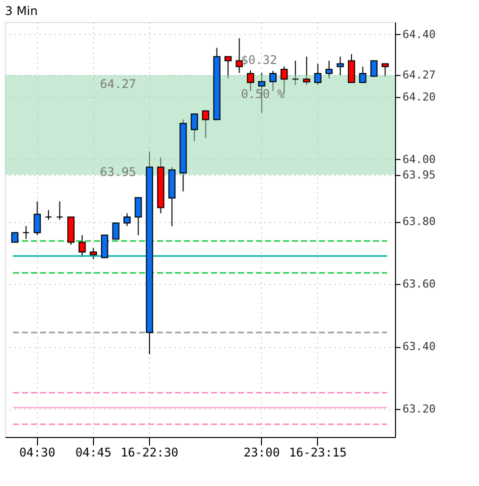  I want to click on chart-title: 3 Min, so click(21, 11).